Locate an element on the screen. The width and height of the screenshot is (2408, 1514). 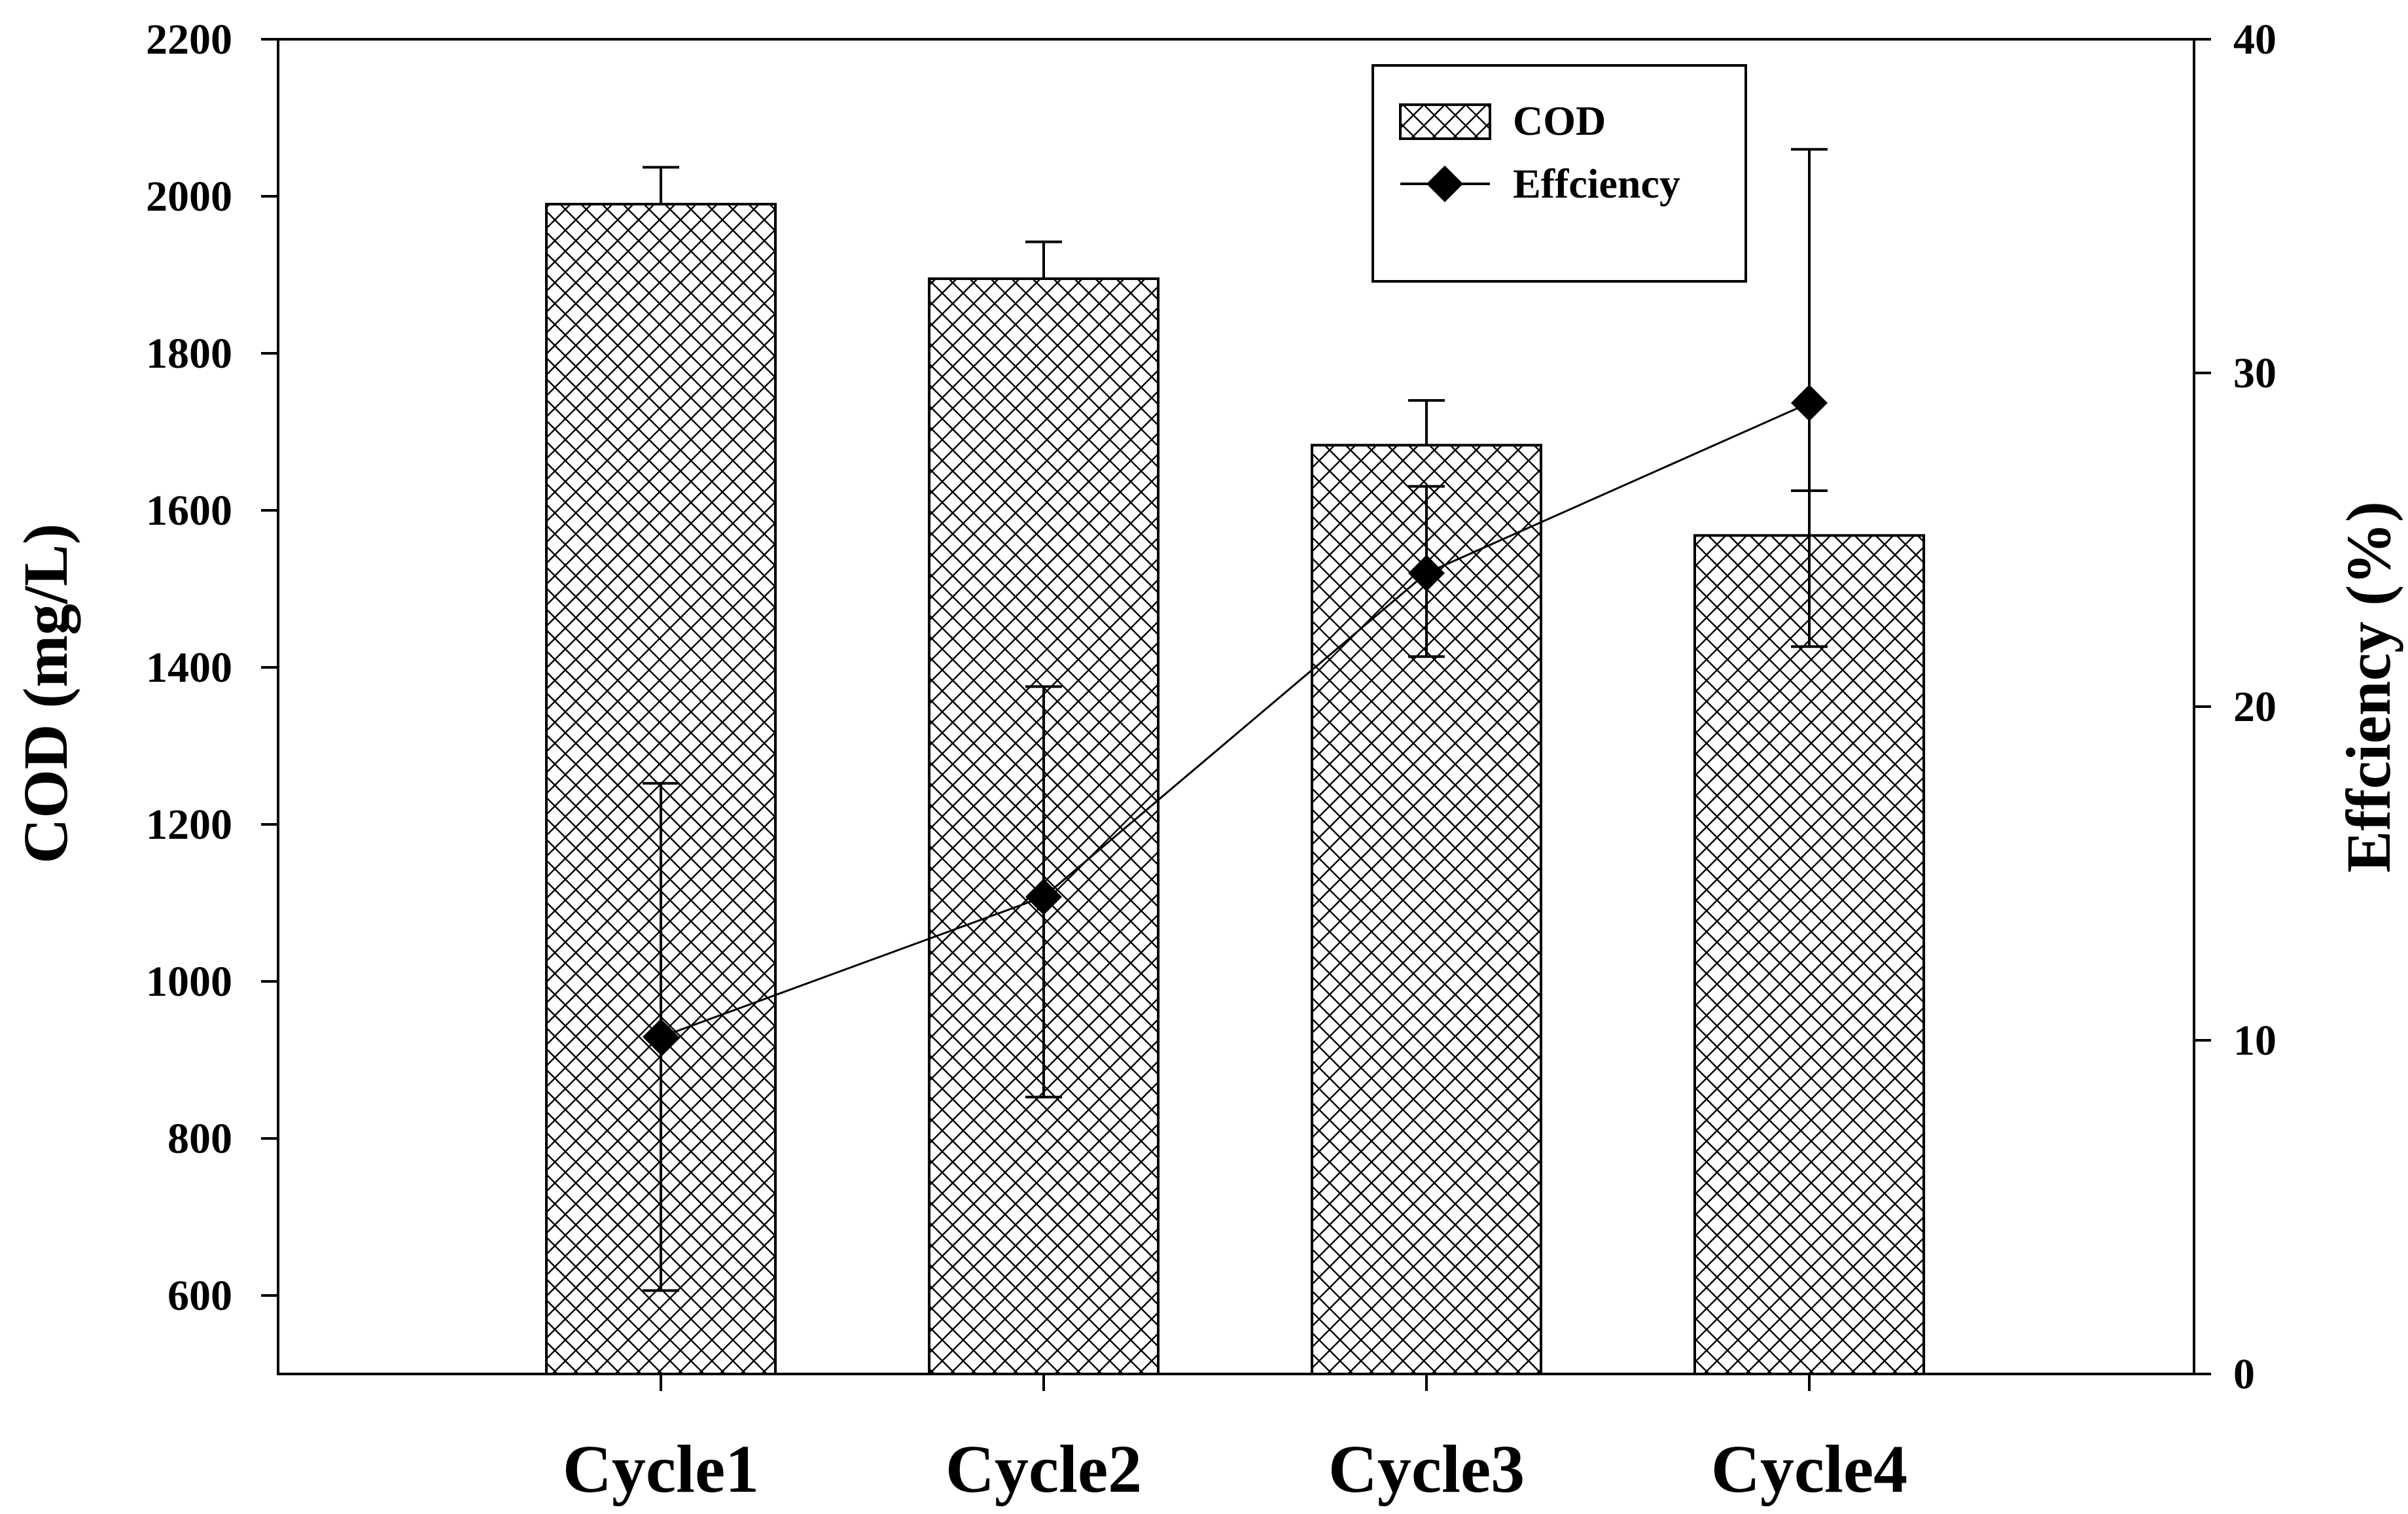
legend-marker-efficiency is located at coordinates (1444, 184).